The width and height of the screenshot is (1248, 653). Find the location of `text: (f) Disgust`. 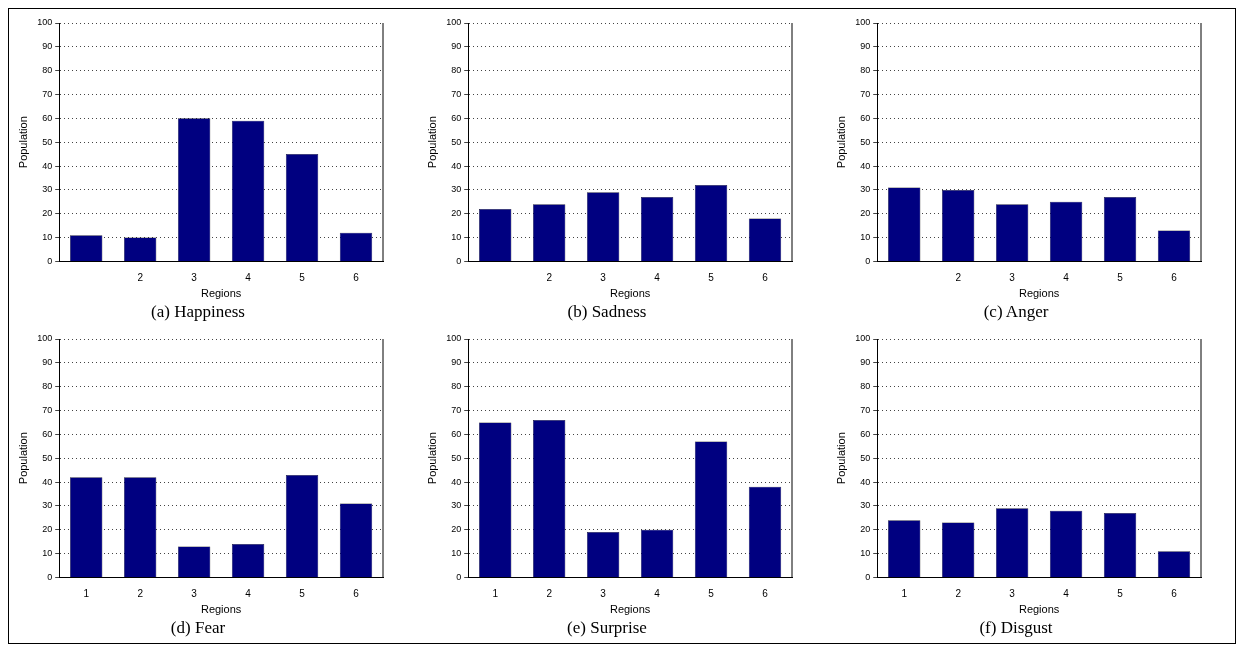

text: (f) Disgust is located at coordinates (1016, 628).